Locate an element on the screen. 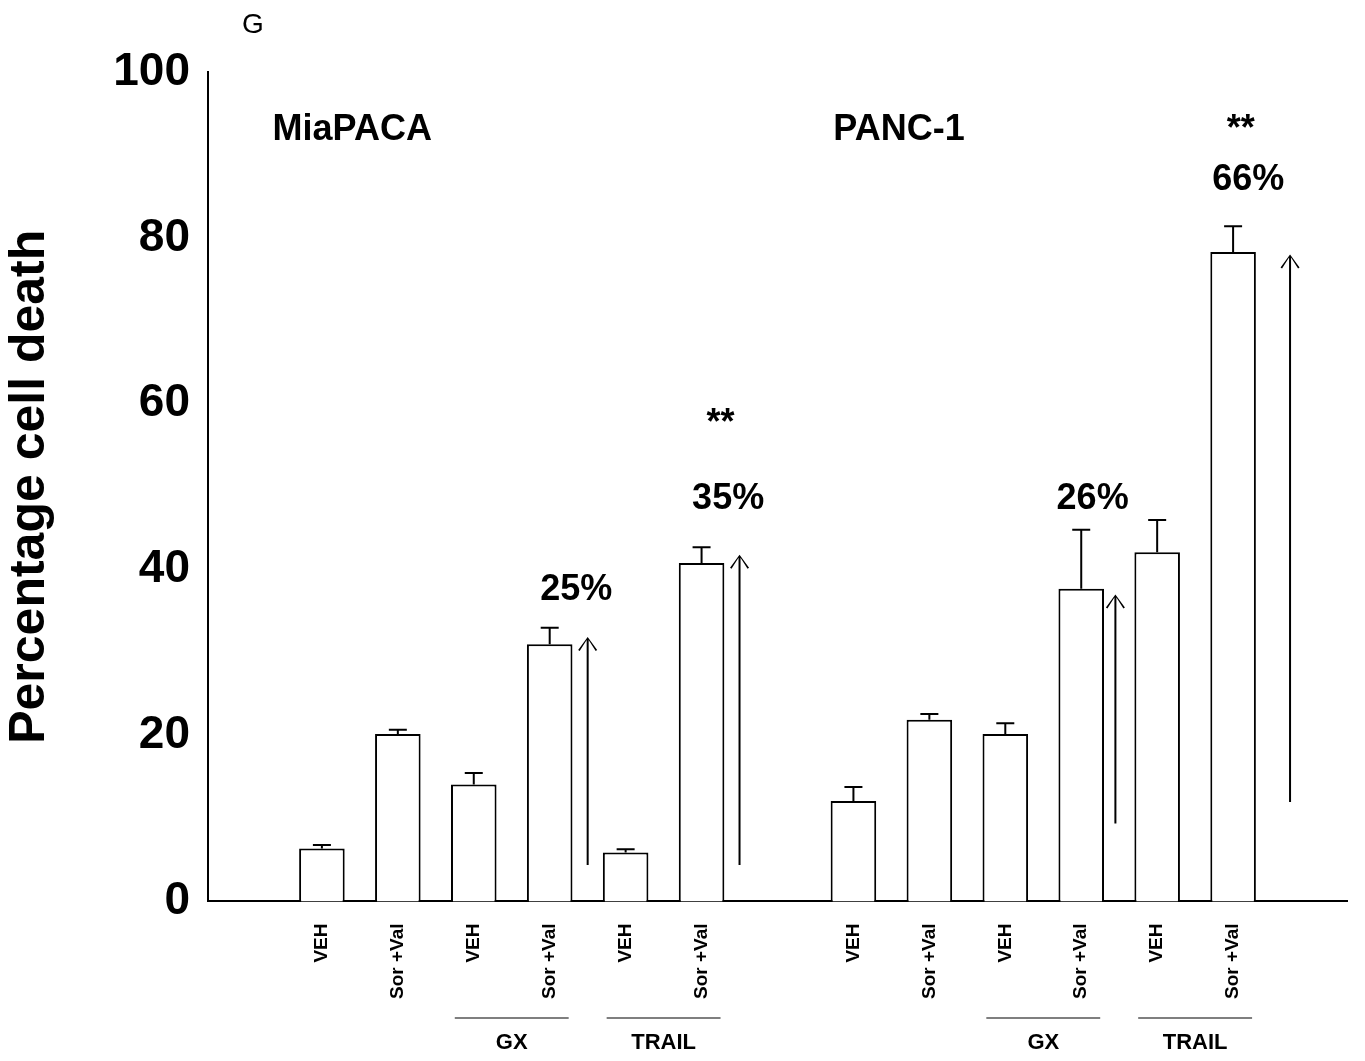 The width and height of the screenshot is (1365, 1061). y-tick-label: 20 is located at coordinates (164, 732).